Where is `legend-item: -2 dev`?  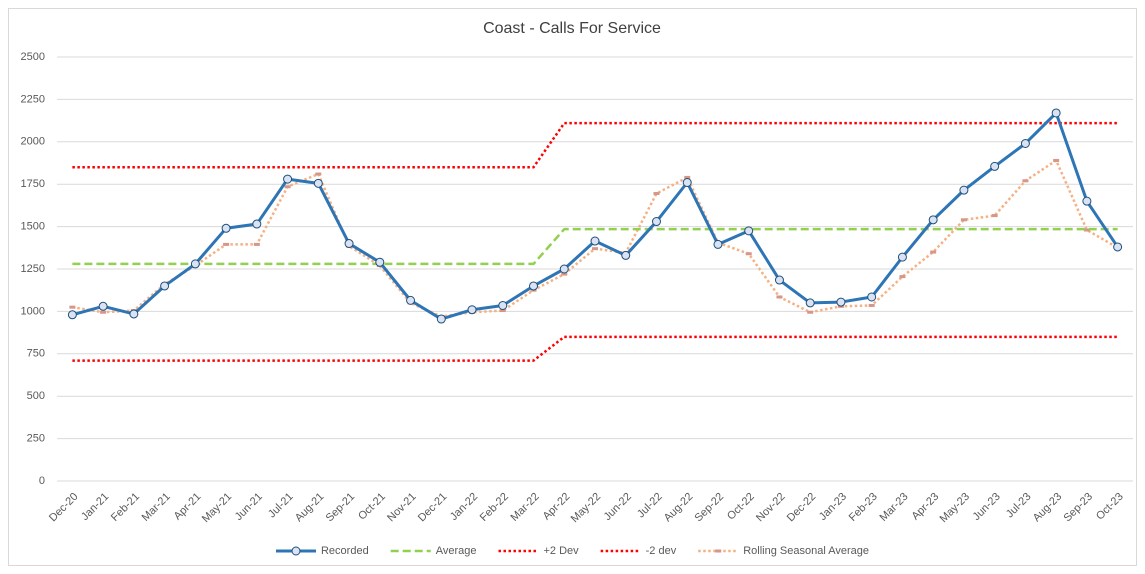
legend-item: -2 dev is located at coordinates (638, 551).